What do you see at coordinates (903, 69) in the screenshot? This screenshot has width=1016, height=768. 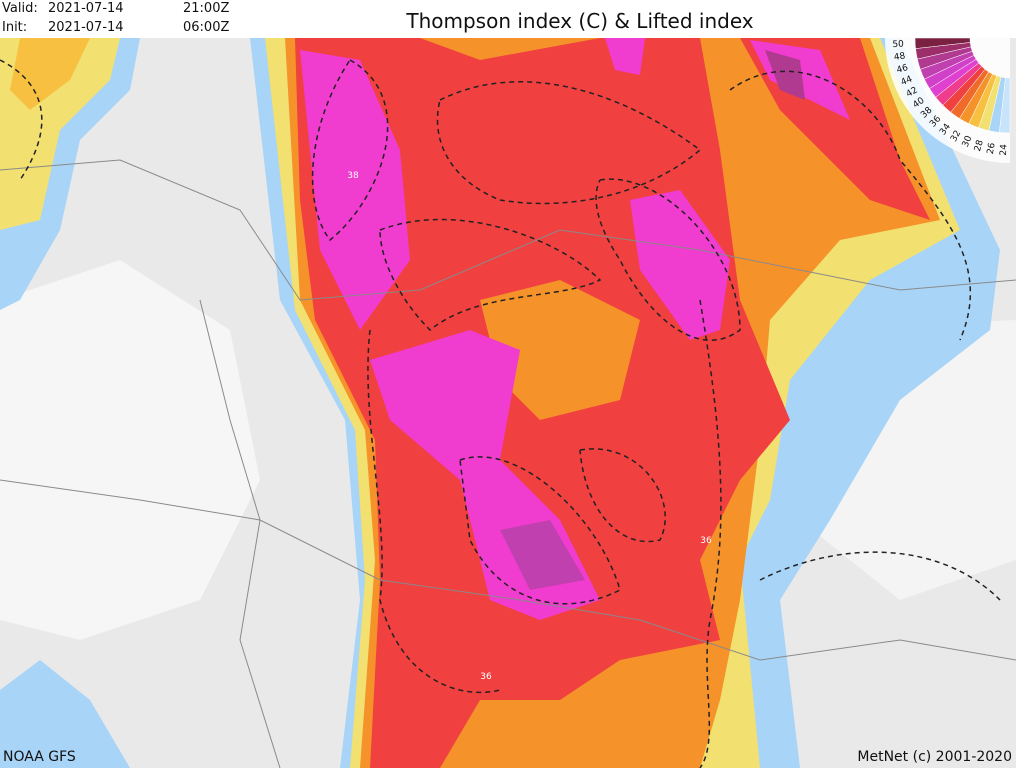 I see `legend-label: 46` at bounding box center [903, 69].